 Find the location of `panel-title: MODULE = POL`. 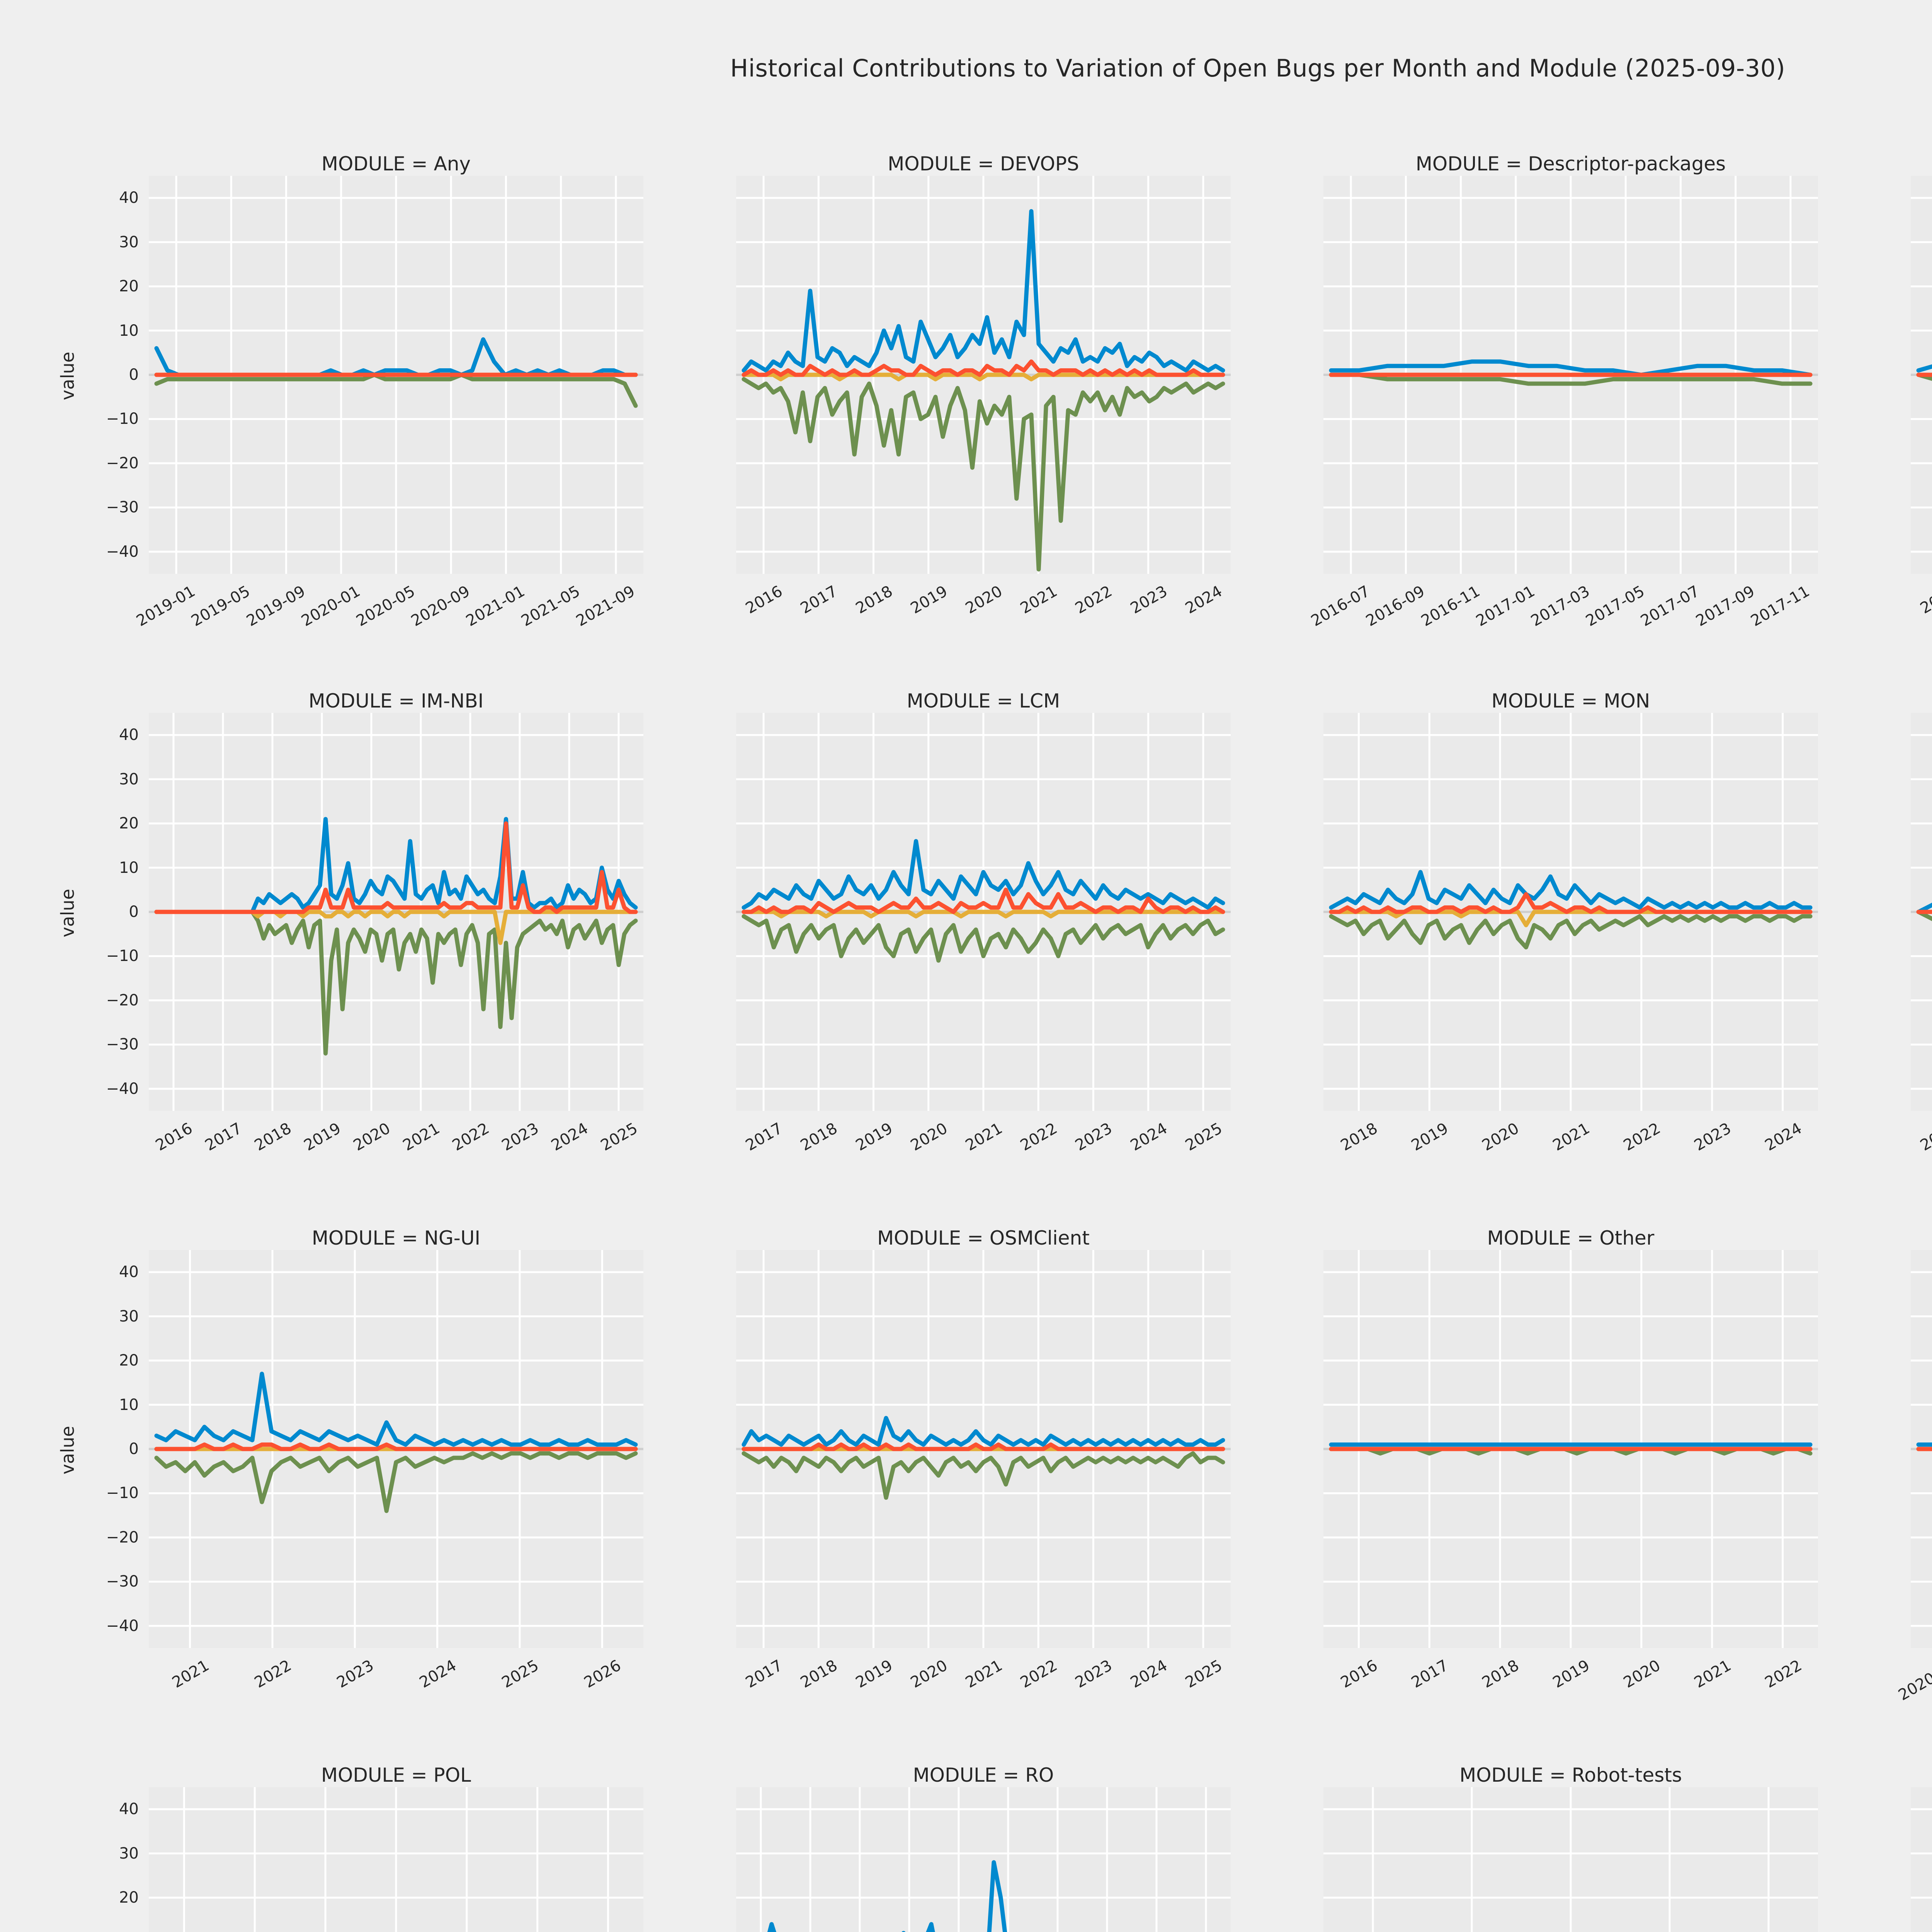

panel-title: MODULE = POL is located at coordinates (396, 1775).